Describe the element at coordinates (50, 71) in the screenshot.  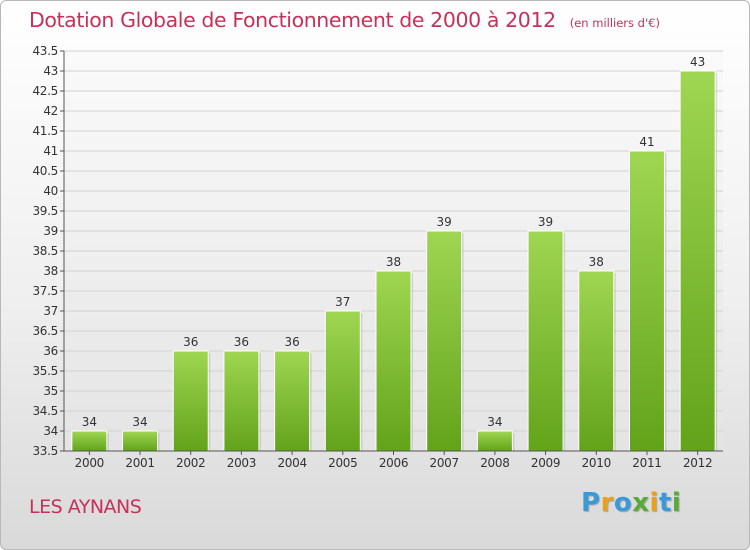
I see `y-tick-label: 43` at that location.